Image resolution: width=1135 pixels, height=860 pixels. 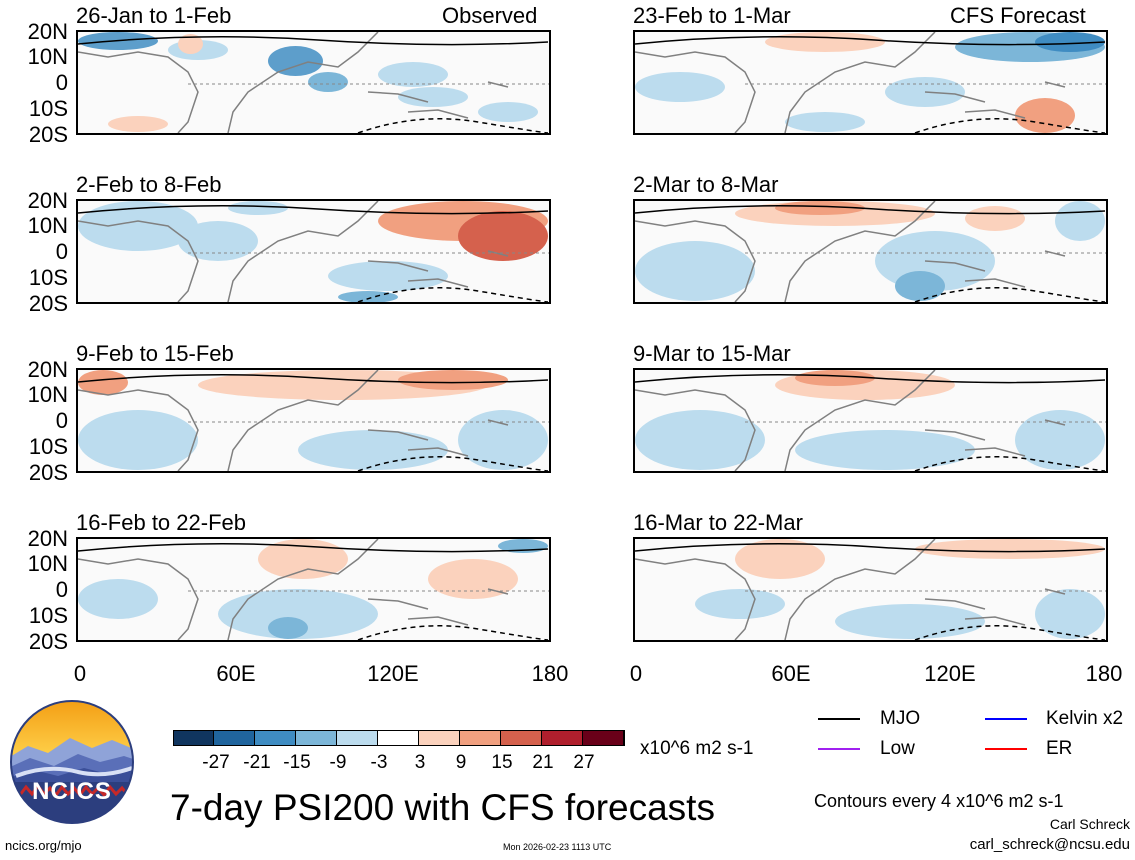 I want to click on ncics-logo: NCICS, so click(x=72, y=762).